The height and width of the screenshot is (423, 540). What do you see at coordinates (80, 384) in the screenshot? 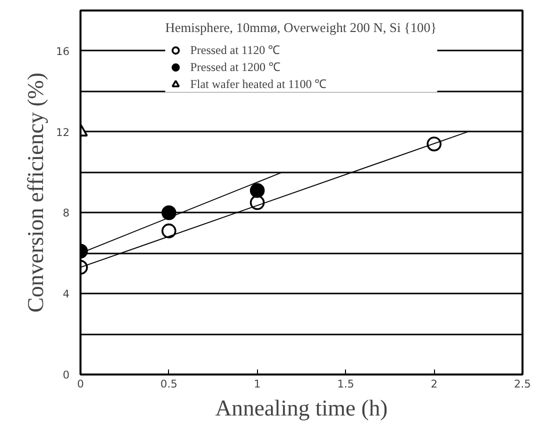
I see `x-tick-label: 0` at bounding box center [80, 384].